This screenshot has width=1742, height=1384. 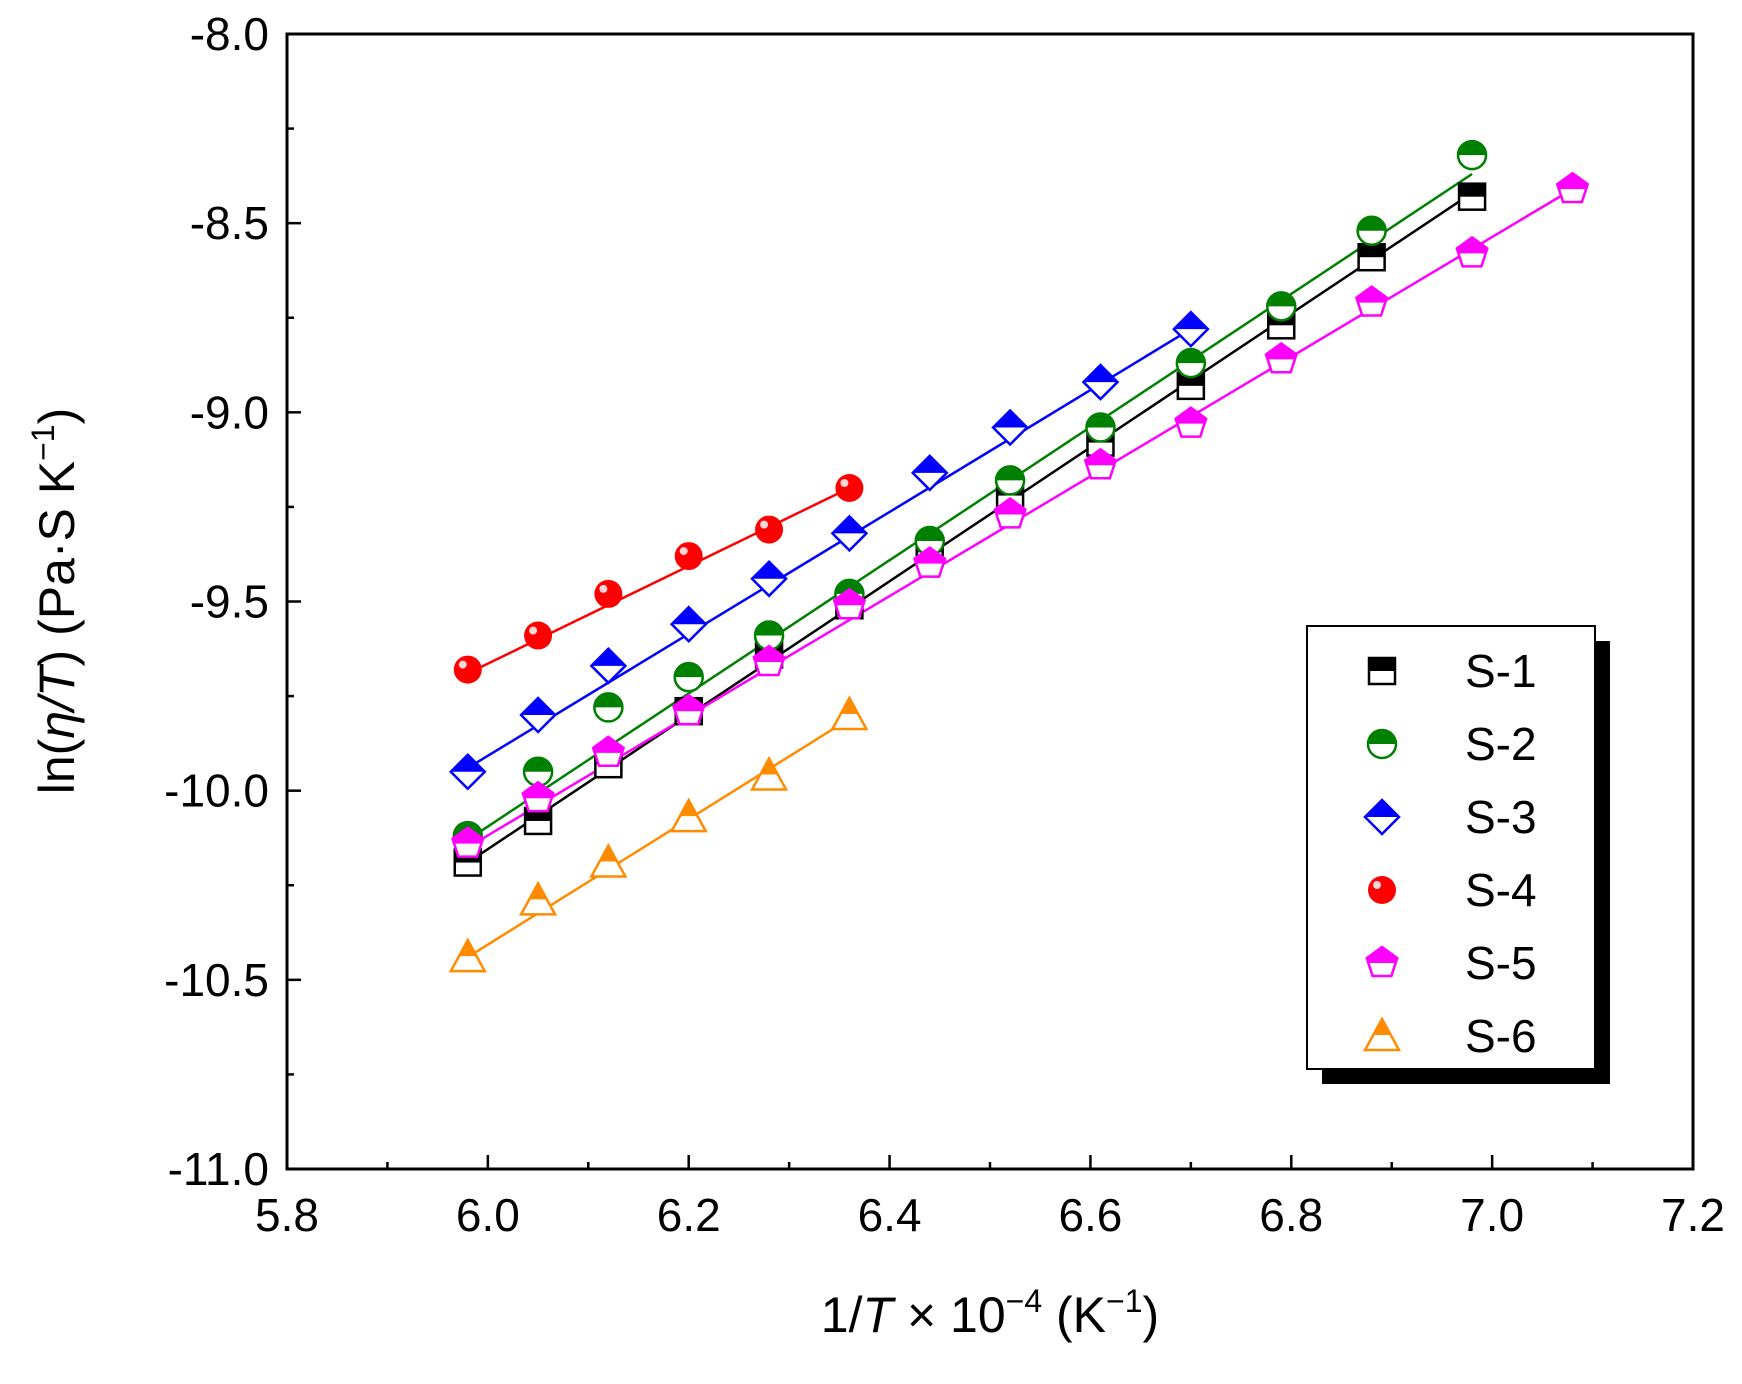 What do you see at coordinates (1451, 847) in the screenshot?
I see `legend-box` at bounding box center [1451, 847].